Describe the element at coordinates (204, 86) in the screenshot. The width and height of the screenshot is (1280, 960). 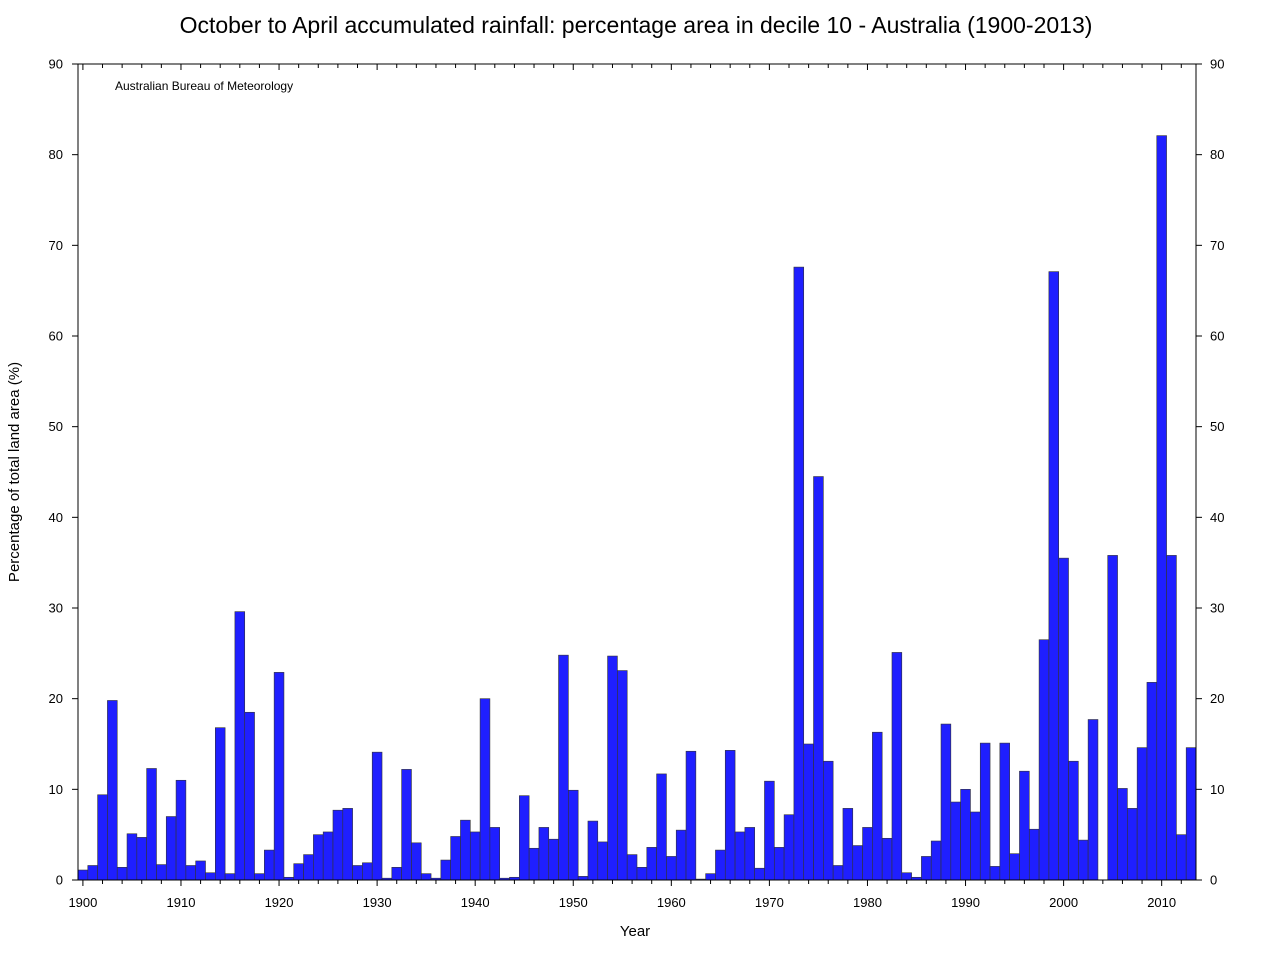
I see `credit-annotation: Australian Bureau of Meteorology` at that location.